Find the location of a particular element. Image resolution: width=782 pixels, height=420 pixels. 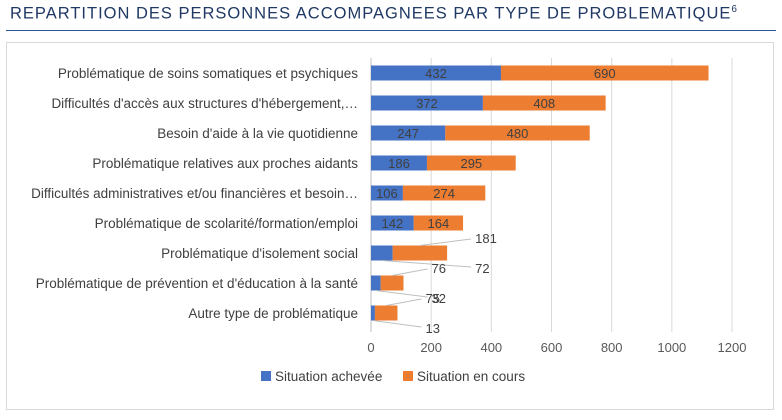

data-label-en-cours: 408 is located at coordinates (544, 103).